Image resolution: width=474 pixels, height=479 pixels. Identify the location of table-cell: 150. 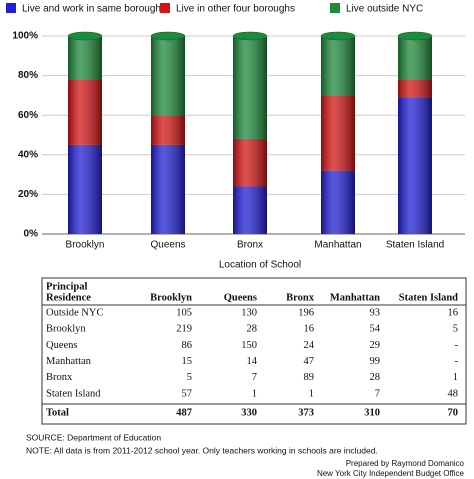
(249, 345).